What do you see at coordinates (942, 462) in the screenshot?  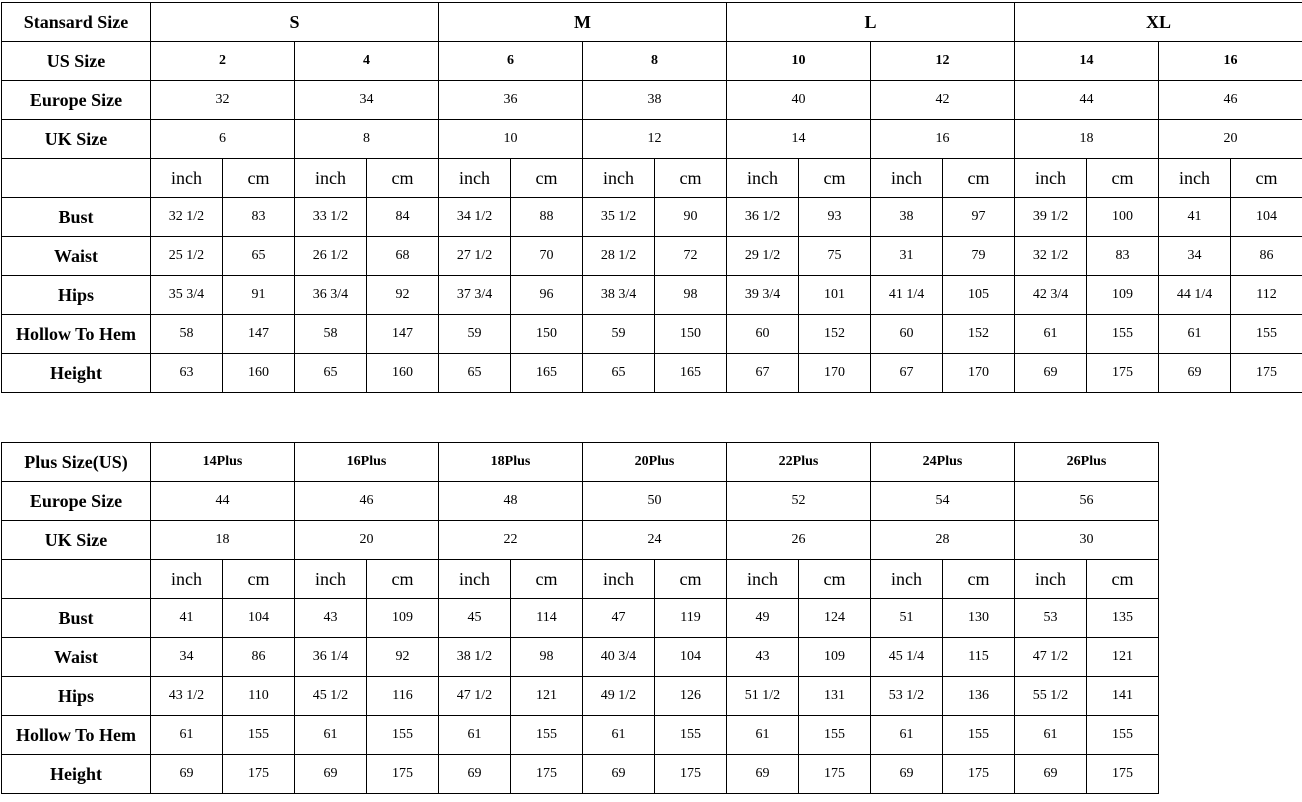 I see `plus-size-cell: 24Plus` at bounding box center [942, 462].